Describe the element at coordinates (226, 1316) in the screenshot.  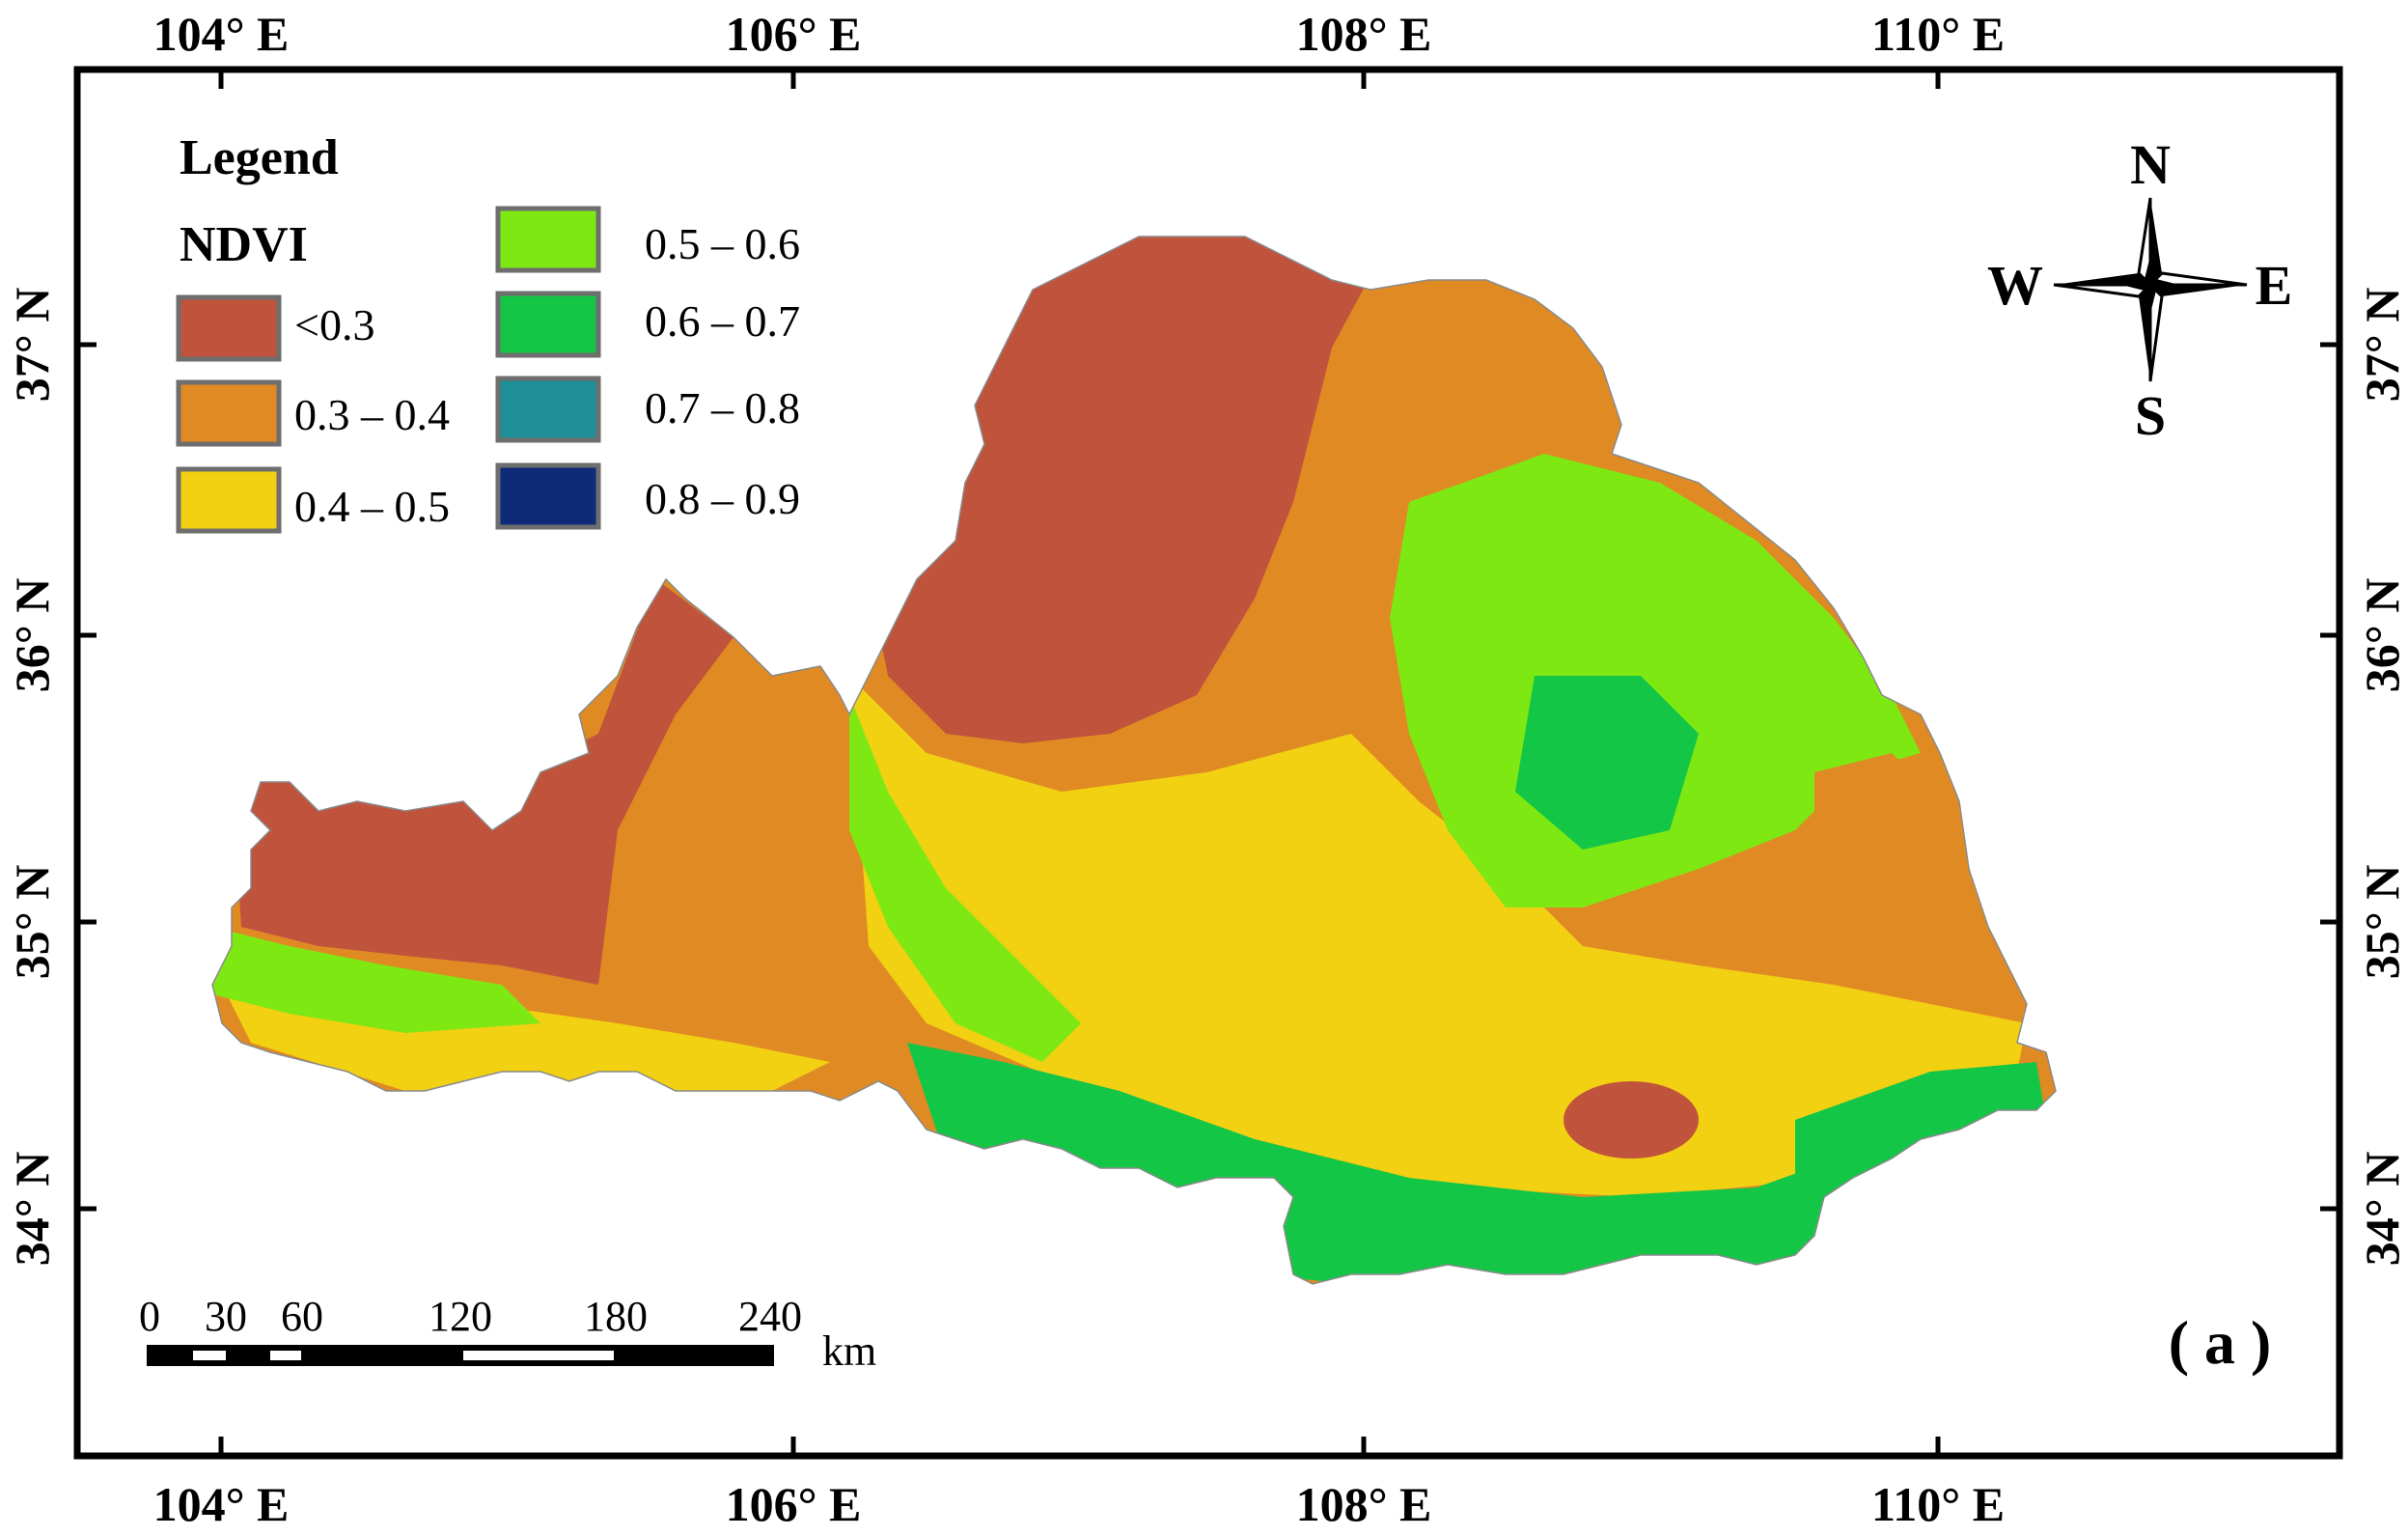
I see `scale-tick-30: 30` at that location.